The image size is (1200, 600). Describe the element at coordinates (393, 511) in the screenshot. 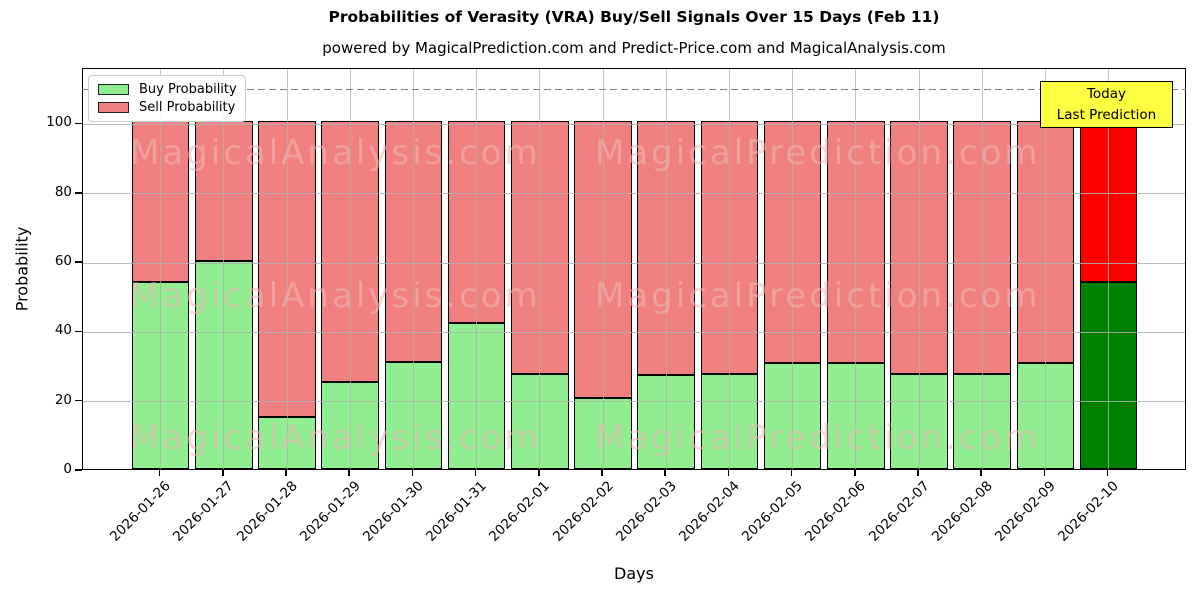

I see `x-tick-label: 2026-01-30` at that location.